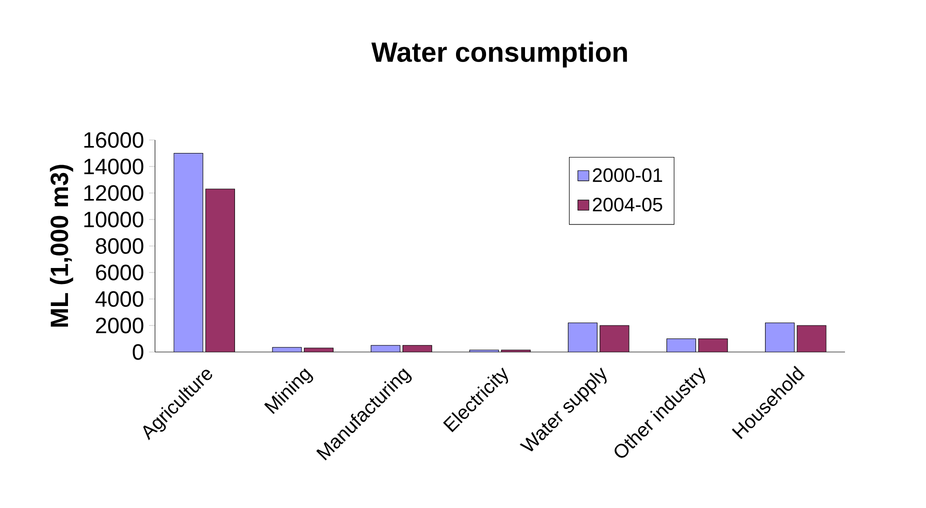 This screenshot has height=508, width=926. I want to click on y-tick-label: 12000, so click(114, 193).